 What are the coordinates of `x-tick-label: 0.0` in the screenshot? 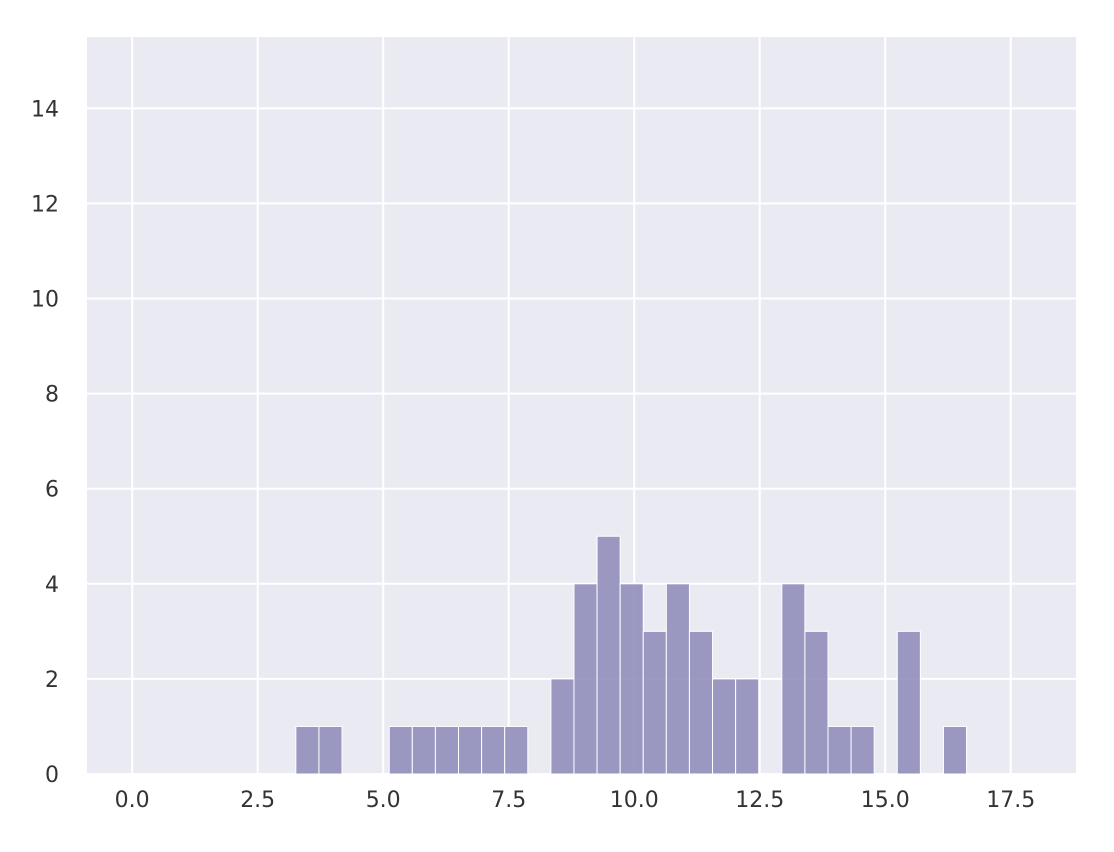 It's located at (132, 800).